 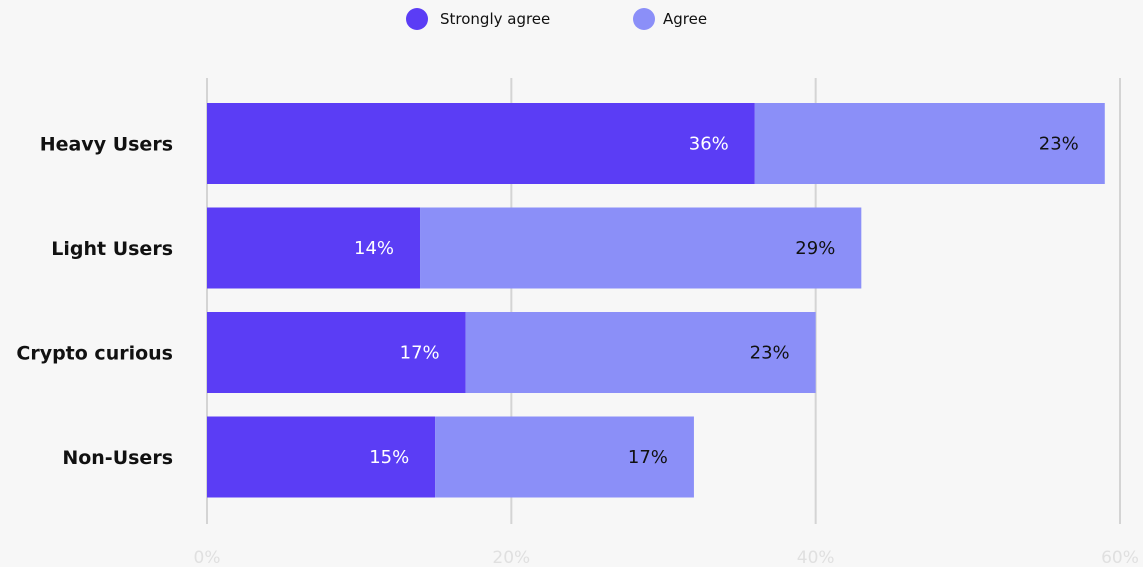 What do you see at coordinates (666, 557) in the screenshot?
I see `x-tick-labels: 0% 20% 40% 60%` at bounding box center [666, 557].